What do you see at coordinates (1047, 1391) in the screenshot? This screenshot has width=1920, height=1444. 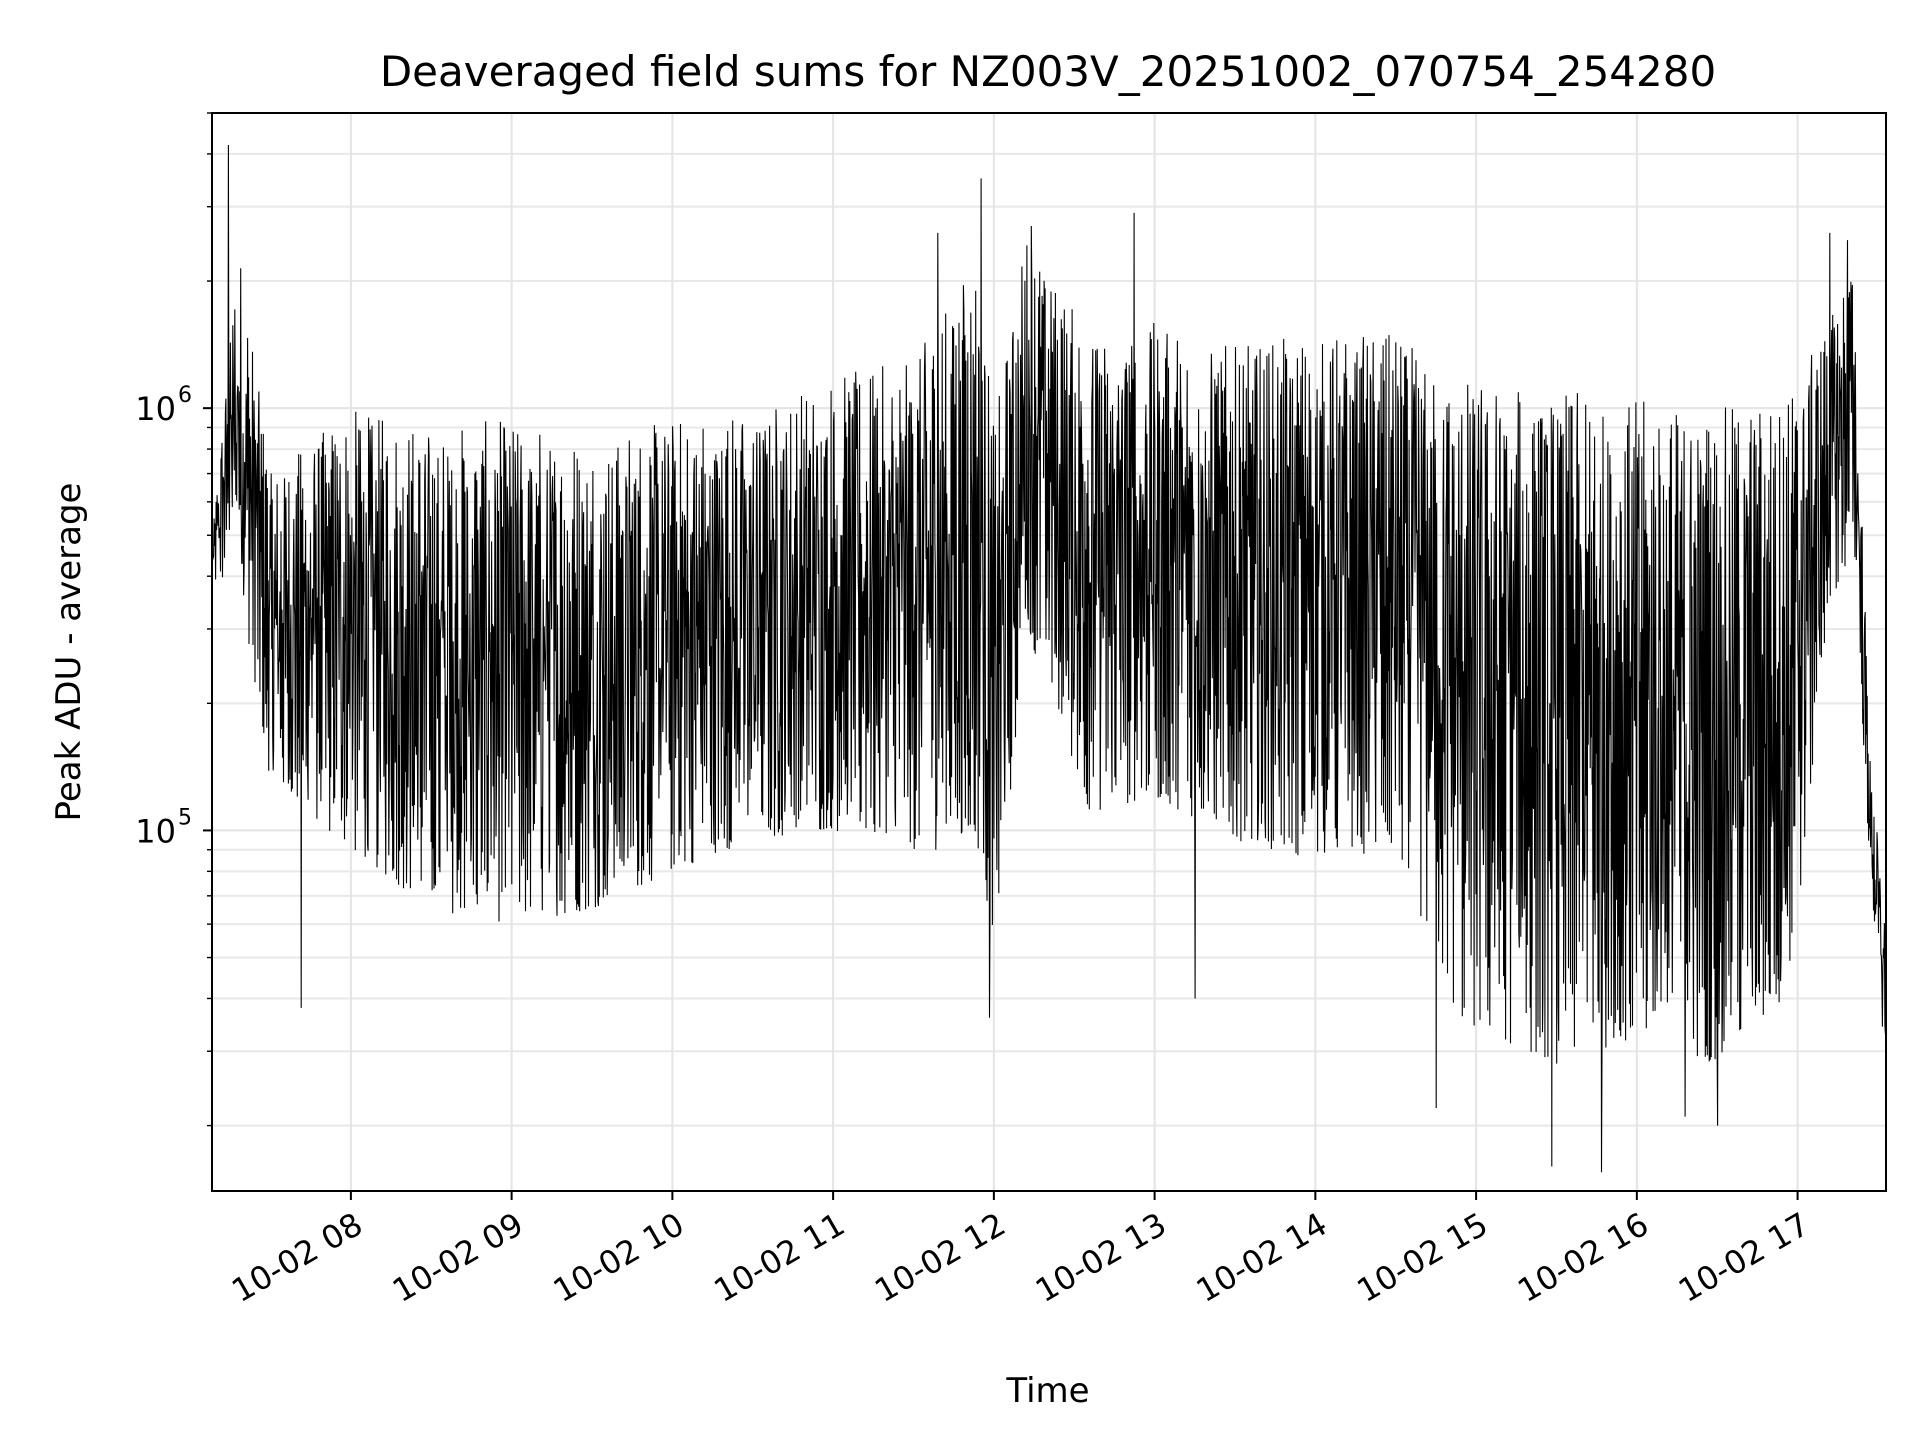 I see `x-axis-label: Time` at bounding box center [1047, 1391].